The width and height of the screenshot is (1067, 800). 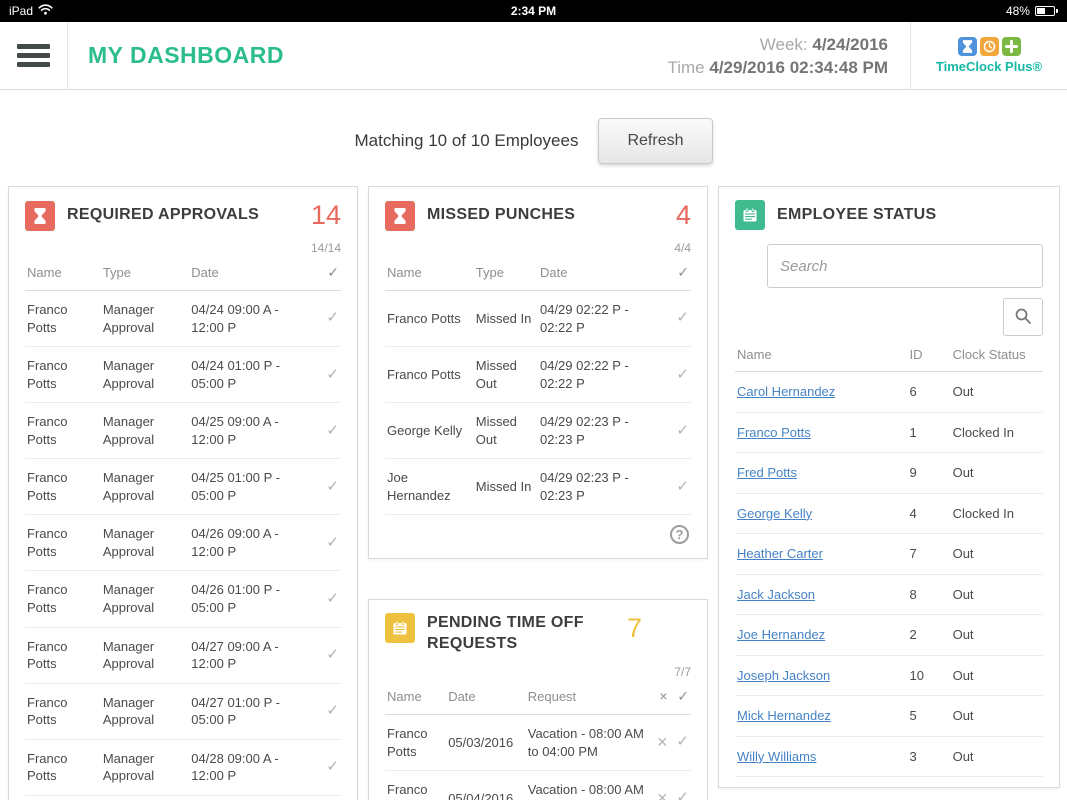 I want to click on employee-row: George Kelly 4 Clocked In, so click(x=889, y=514).